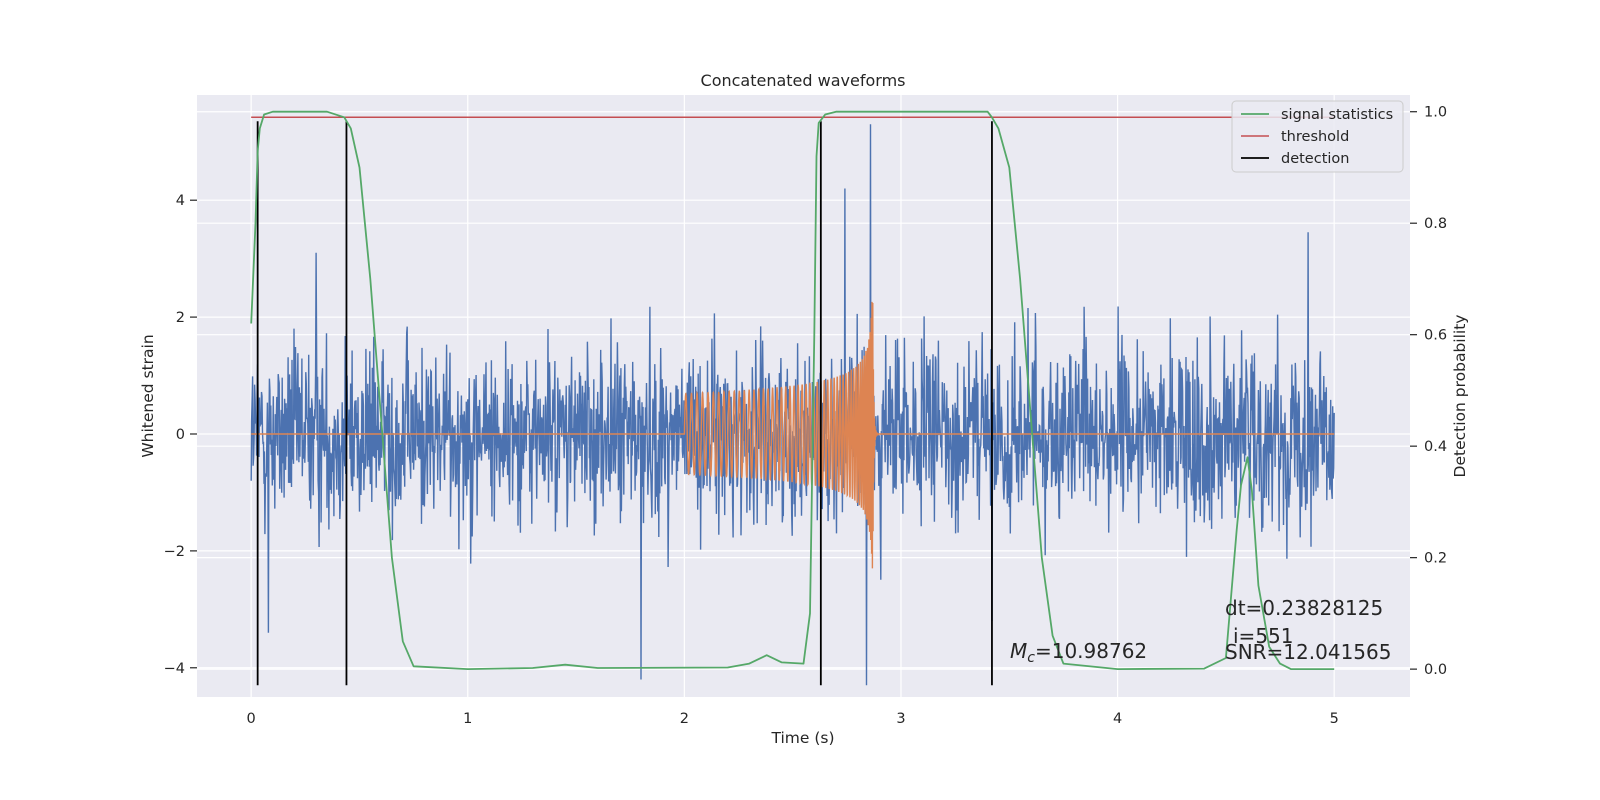 The height and width of the screenshot is (800, 1600). Describe the element at coordinates (1435, 447) in the screenshot. I see `y2-tick-label: 0.4` at that location.